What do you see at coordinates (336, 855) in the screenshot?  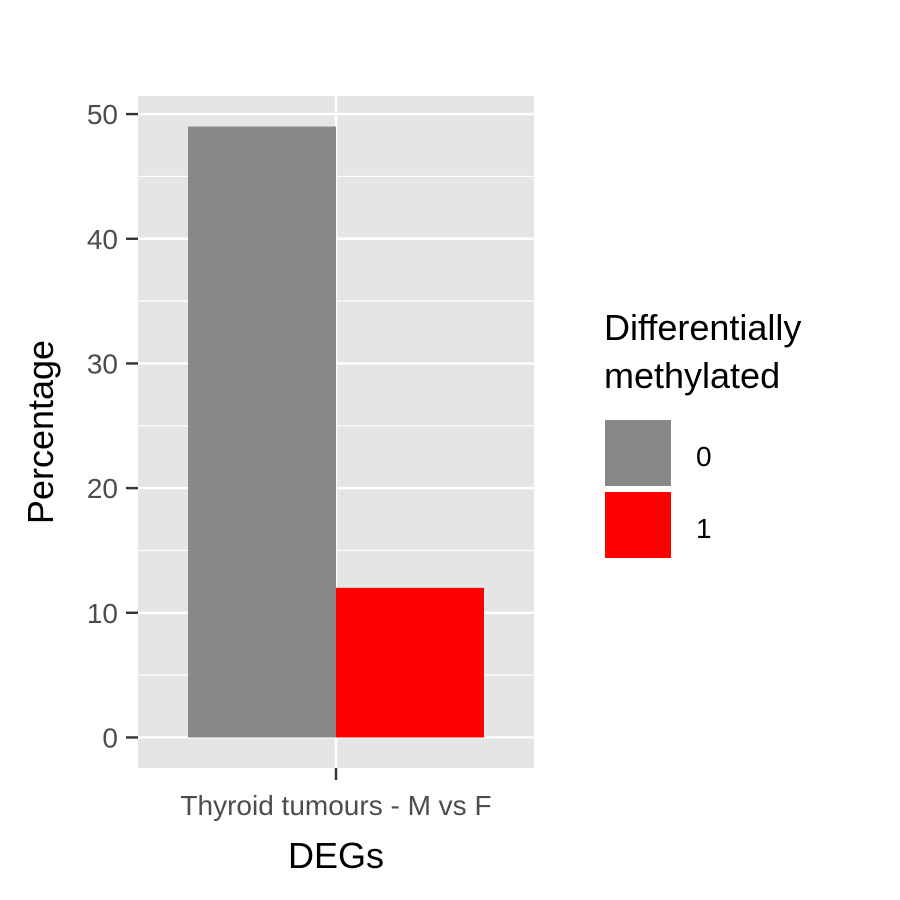 I see `x-axis-title: DEGs` at bounding box center [336, 855].